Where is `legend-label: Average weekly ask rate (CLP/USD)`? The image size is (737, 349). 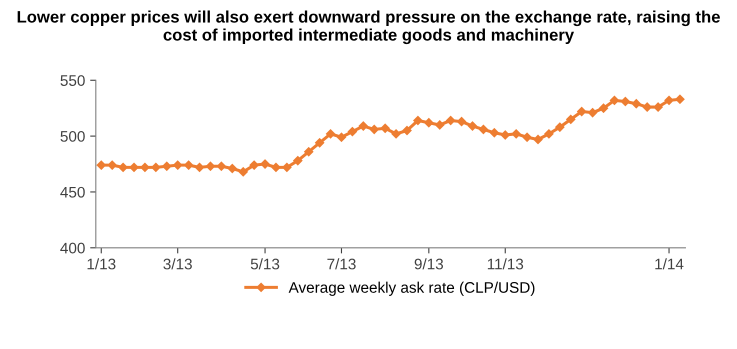 legend-label: Average weekly ask rate (CLP/USD) is located at coordinates (411, 289).